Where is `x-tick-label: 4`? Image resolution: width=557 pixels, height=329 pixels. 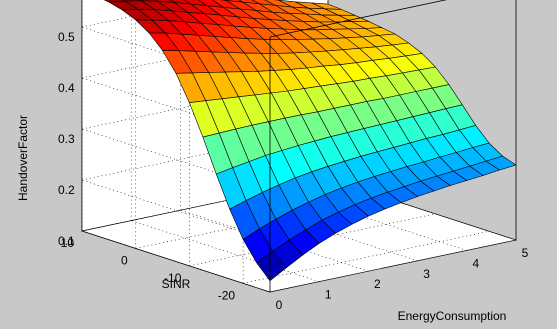 x-tick-label: 4 is located at coordinates (475, 263).